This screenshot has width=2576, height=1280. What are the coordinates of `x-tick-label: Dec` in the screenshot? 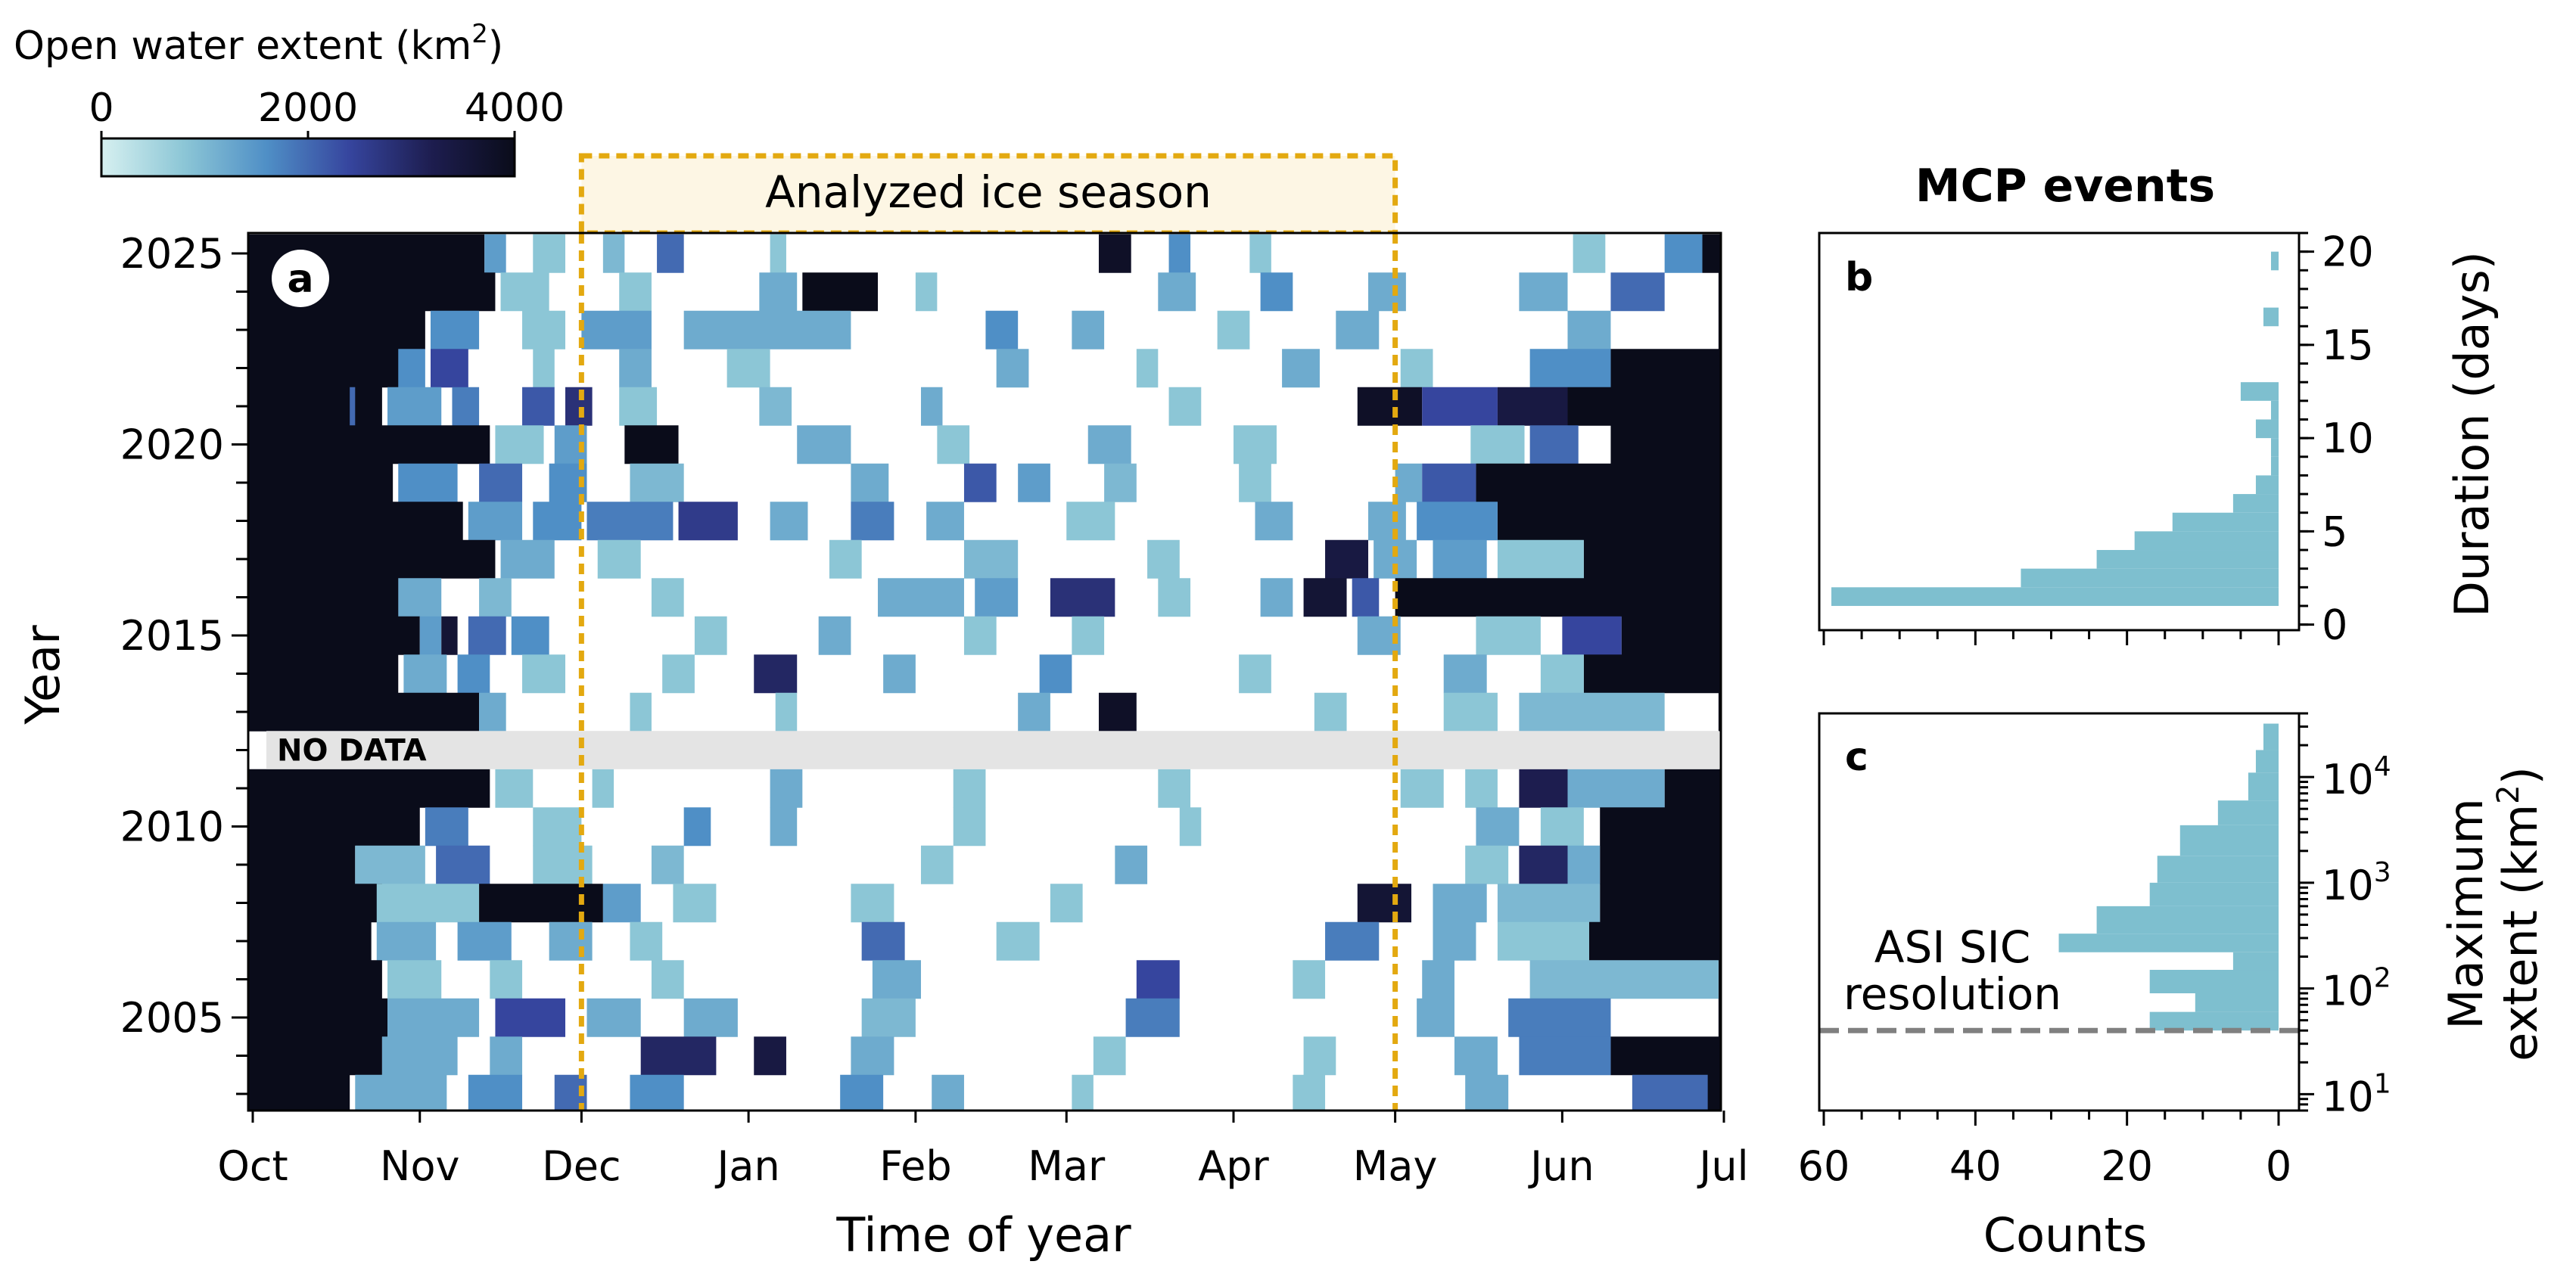 It's located at (581, 1166).